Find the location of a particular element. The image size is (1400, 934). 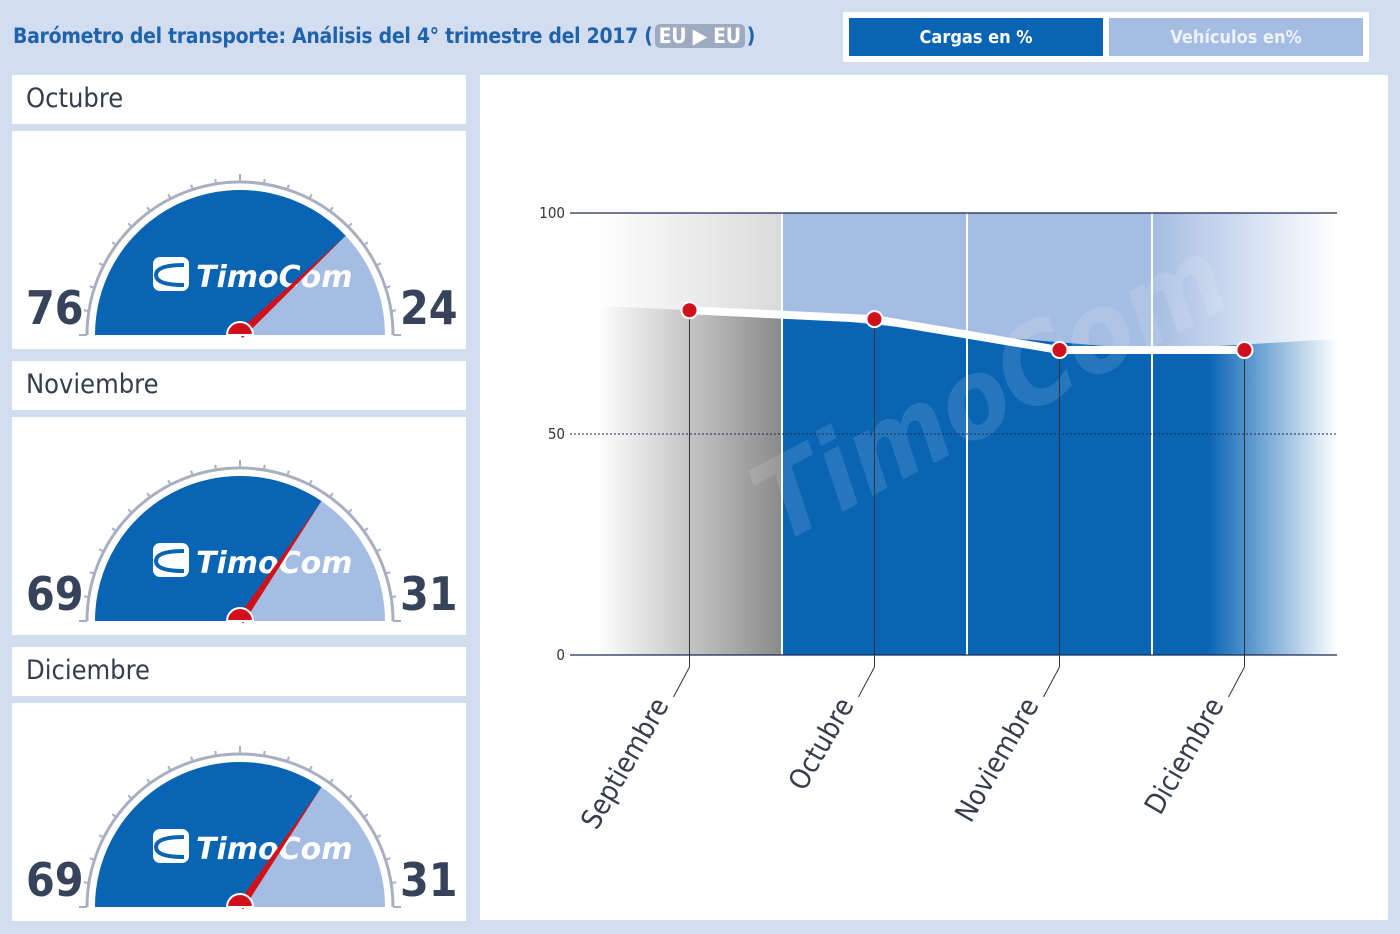

paren-open: ( is located at coordinates (648, 36).